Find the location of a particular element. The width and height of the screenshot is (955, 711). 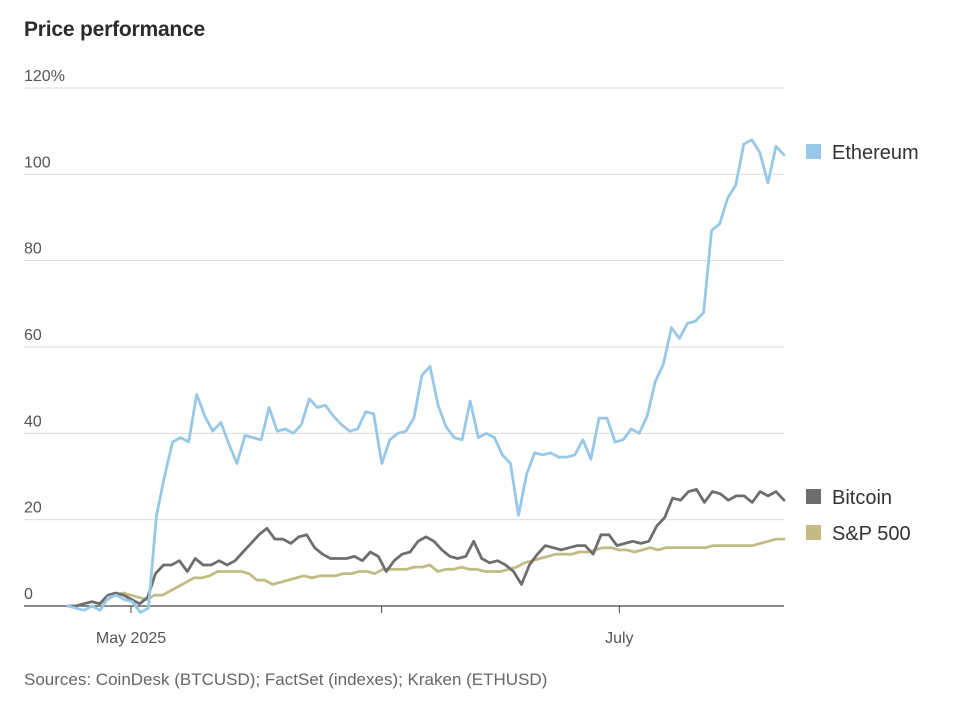

legend-label-s-p-500: S&P 500 is located at coordinates (871, 534).